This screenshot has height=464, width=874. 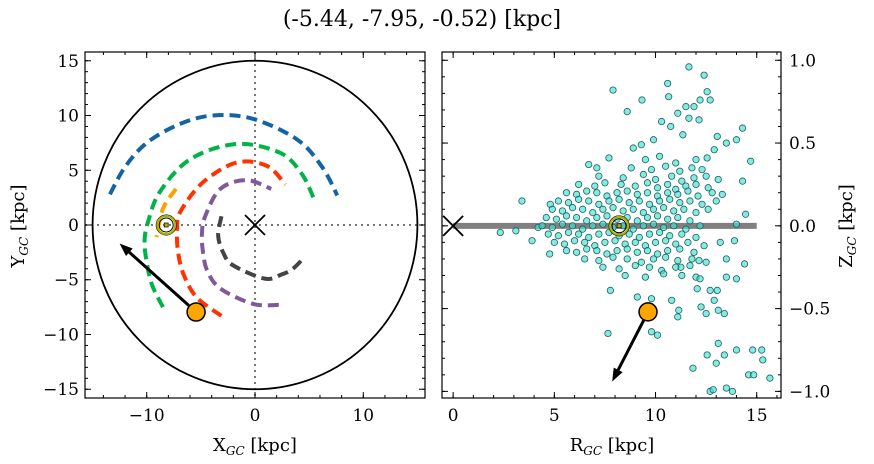 What do you see at coordinates (61, 335) in the screenshot?
I see `y-tick-label: −10` at bounding box center [61, 335].